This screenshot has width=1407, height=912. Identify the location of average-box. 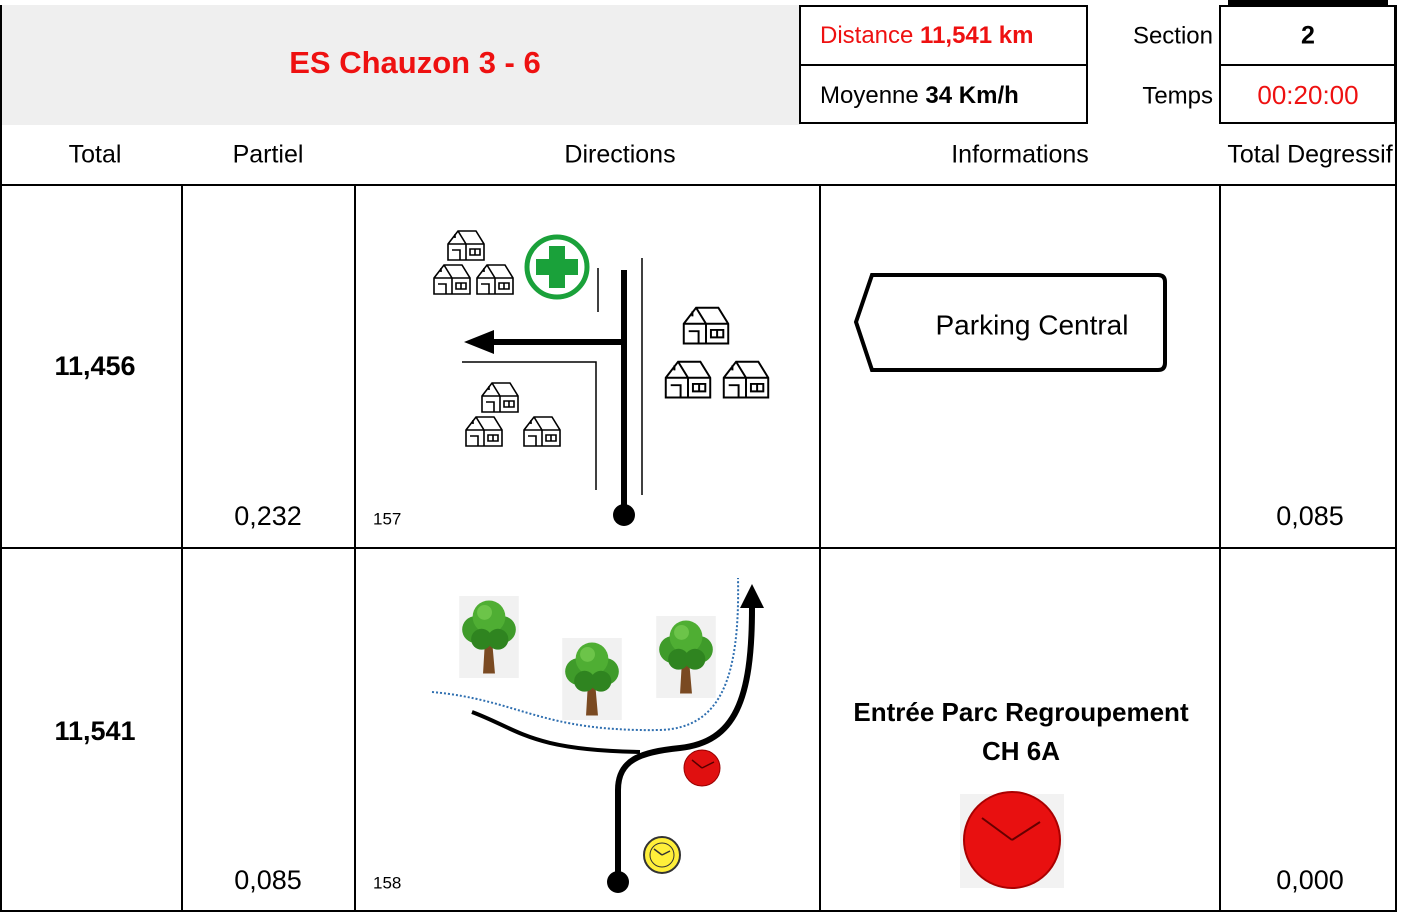
(943, 94).